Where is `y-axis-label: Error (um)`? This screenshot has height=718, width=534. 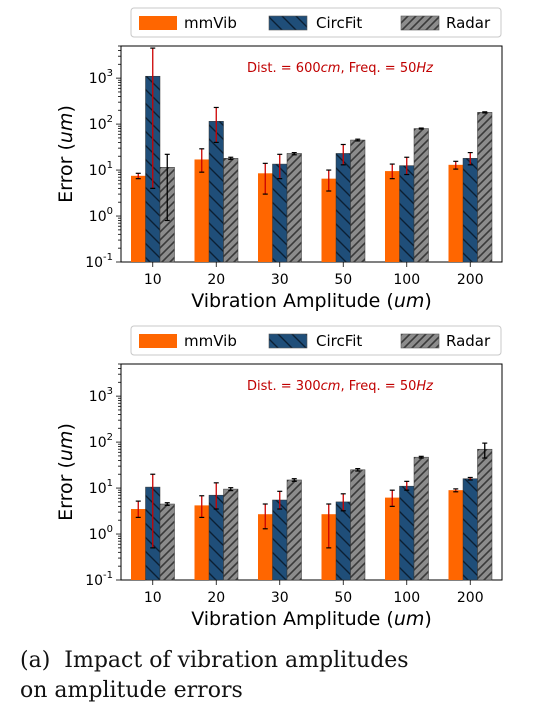 y-axis-label: Error (um) is located at coordinates (66, 472).